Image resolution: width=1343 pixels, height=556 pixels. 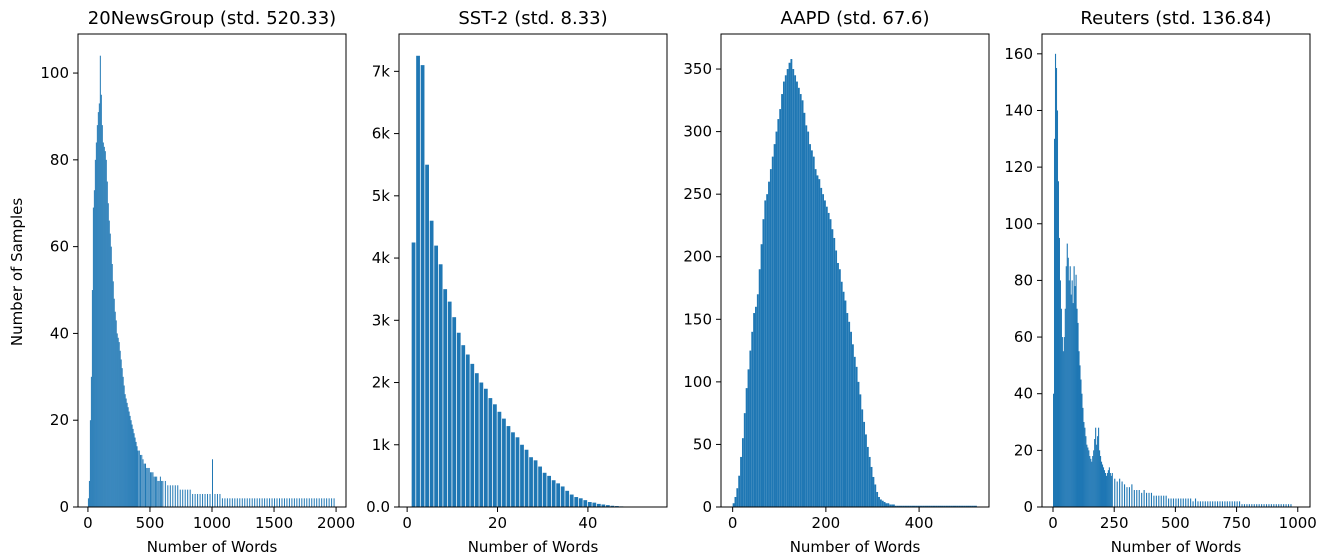 I want to click on y-tick-label: 60, so click(x=59, y=247).